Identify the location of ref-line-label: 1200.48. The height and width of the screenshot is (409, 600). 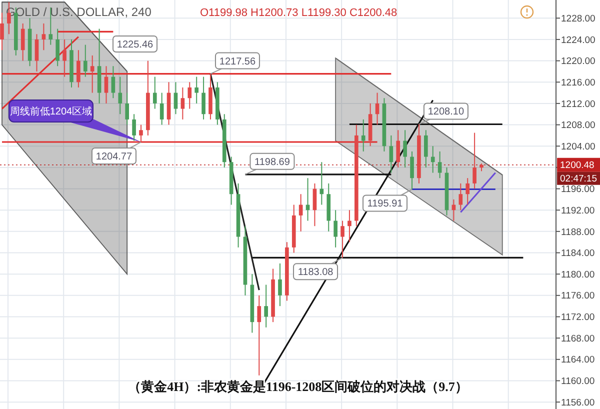
(577, 166).